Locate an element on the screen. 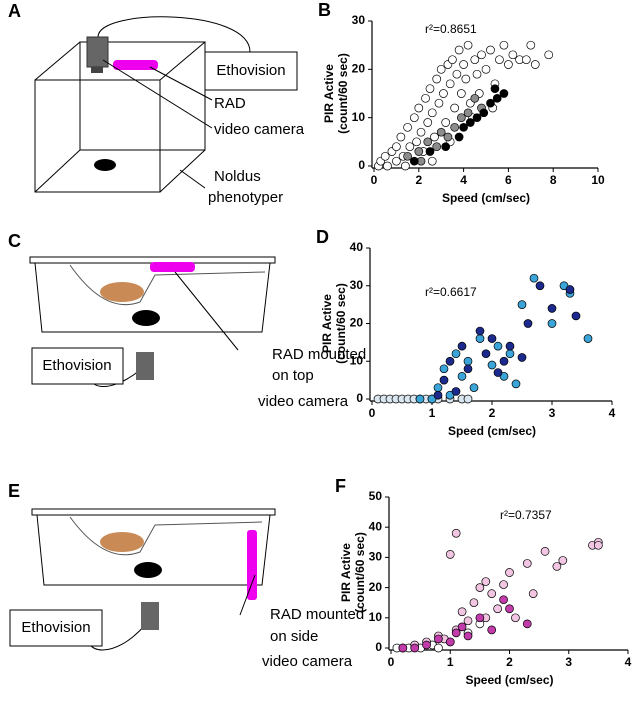 The image size is (642, 708). lid is located at coordinates (153, 512).